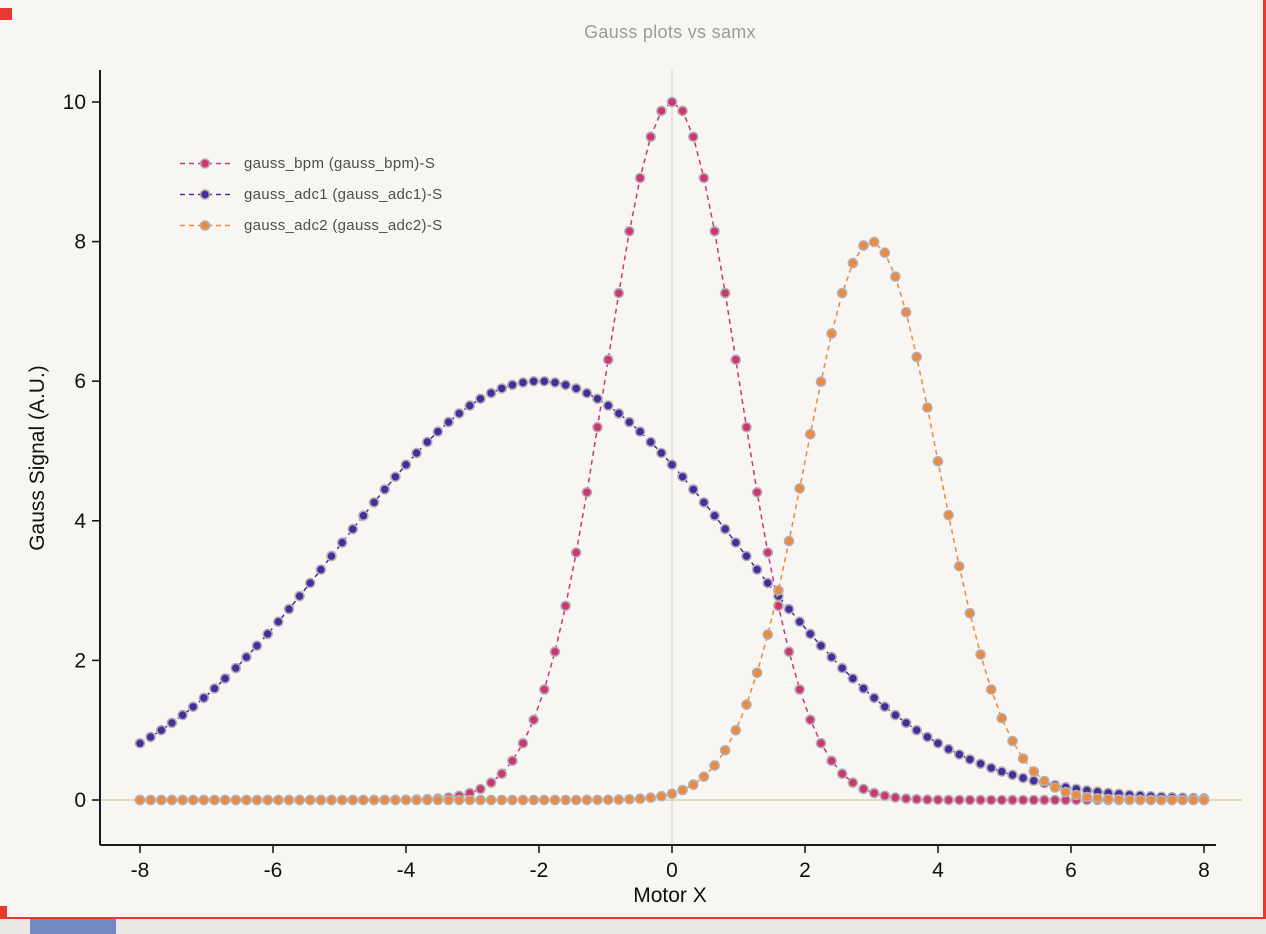  What do you see at coordinates (670, 32) in the screenshot?
I see `chart-title: Gauss plots vs samx` at bounding box center [670, 32].